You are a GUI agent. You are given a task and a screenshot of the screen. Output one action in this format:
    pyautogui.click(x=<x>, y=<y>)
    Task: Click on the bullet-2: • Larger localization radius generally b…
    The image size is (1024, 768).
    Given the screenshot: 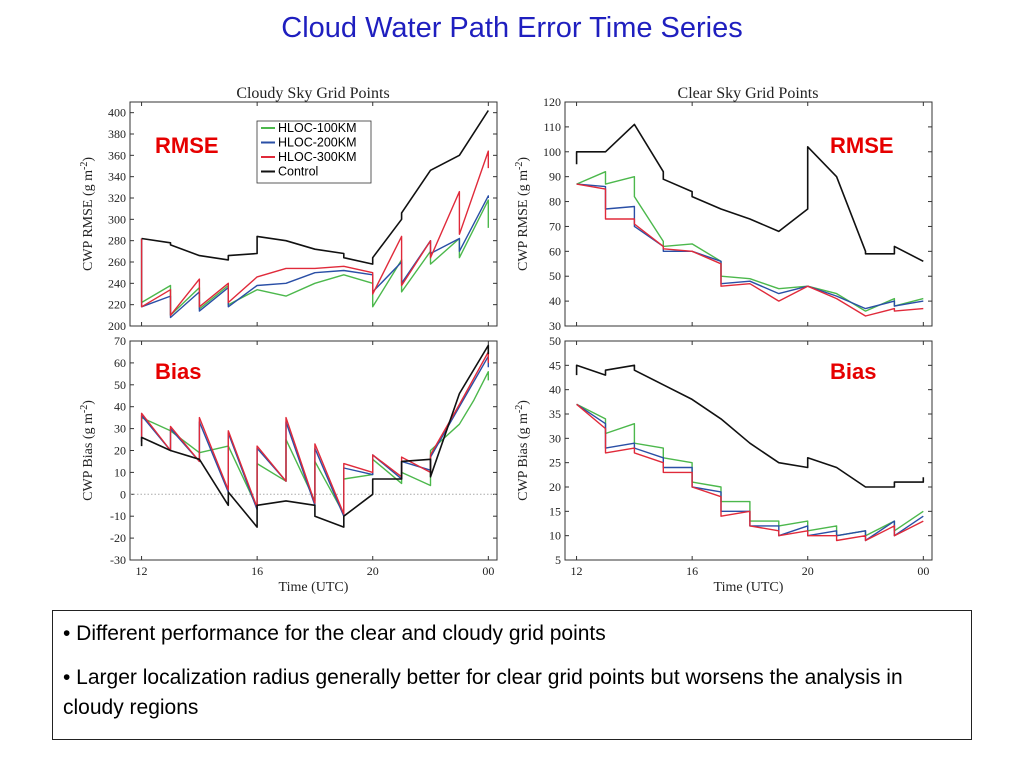 What is the action you would take?
    pyautogui.click(x=483, y=692)
    